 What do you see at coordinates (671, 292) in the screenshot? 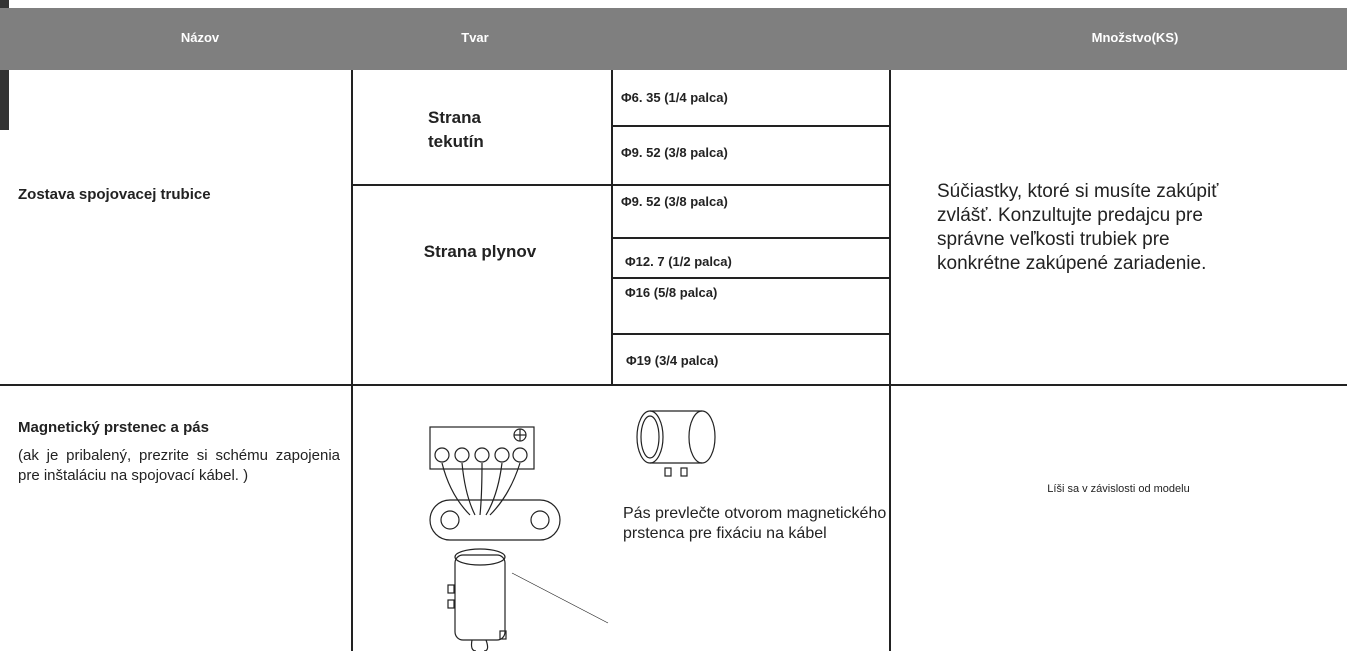
I see `size: Φ16 (5/8 palca)` at bounding box center [671, 292].